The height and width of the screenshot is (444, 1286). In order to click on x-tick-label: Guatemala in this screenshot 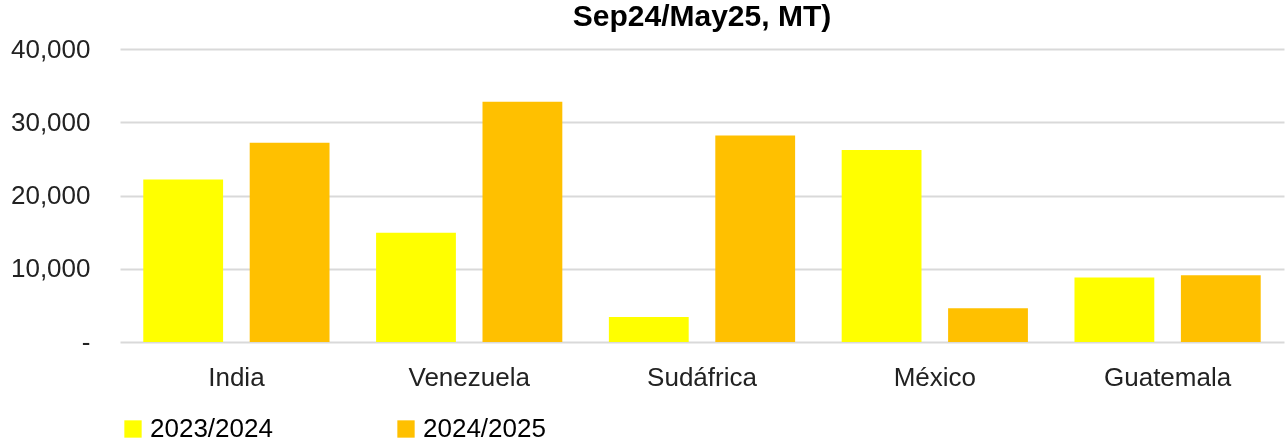, I will do `click(1168, 376)`.